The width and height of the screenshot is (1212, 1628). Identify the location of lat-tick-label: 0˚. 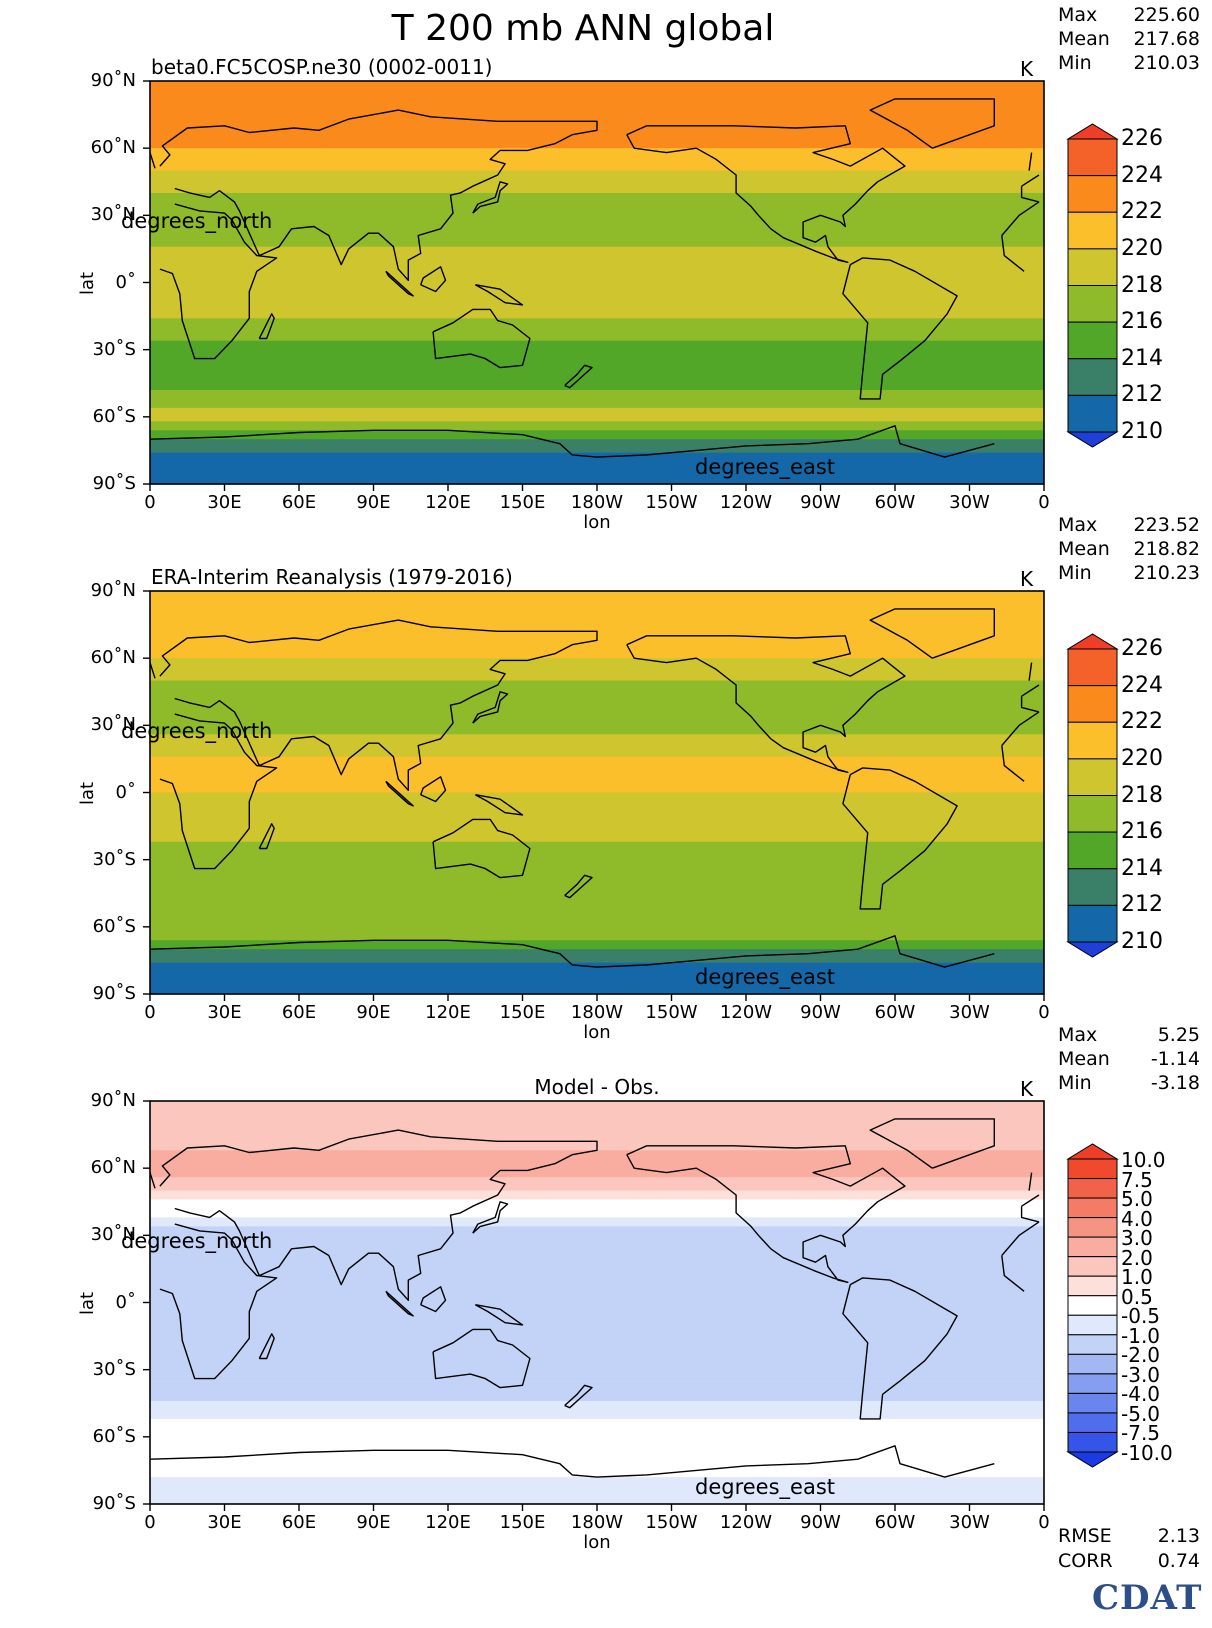
(125, 792).